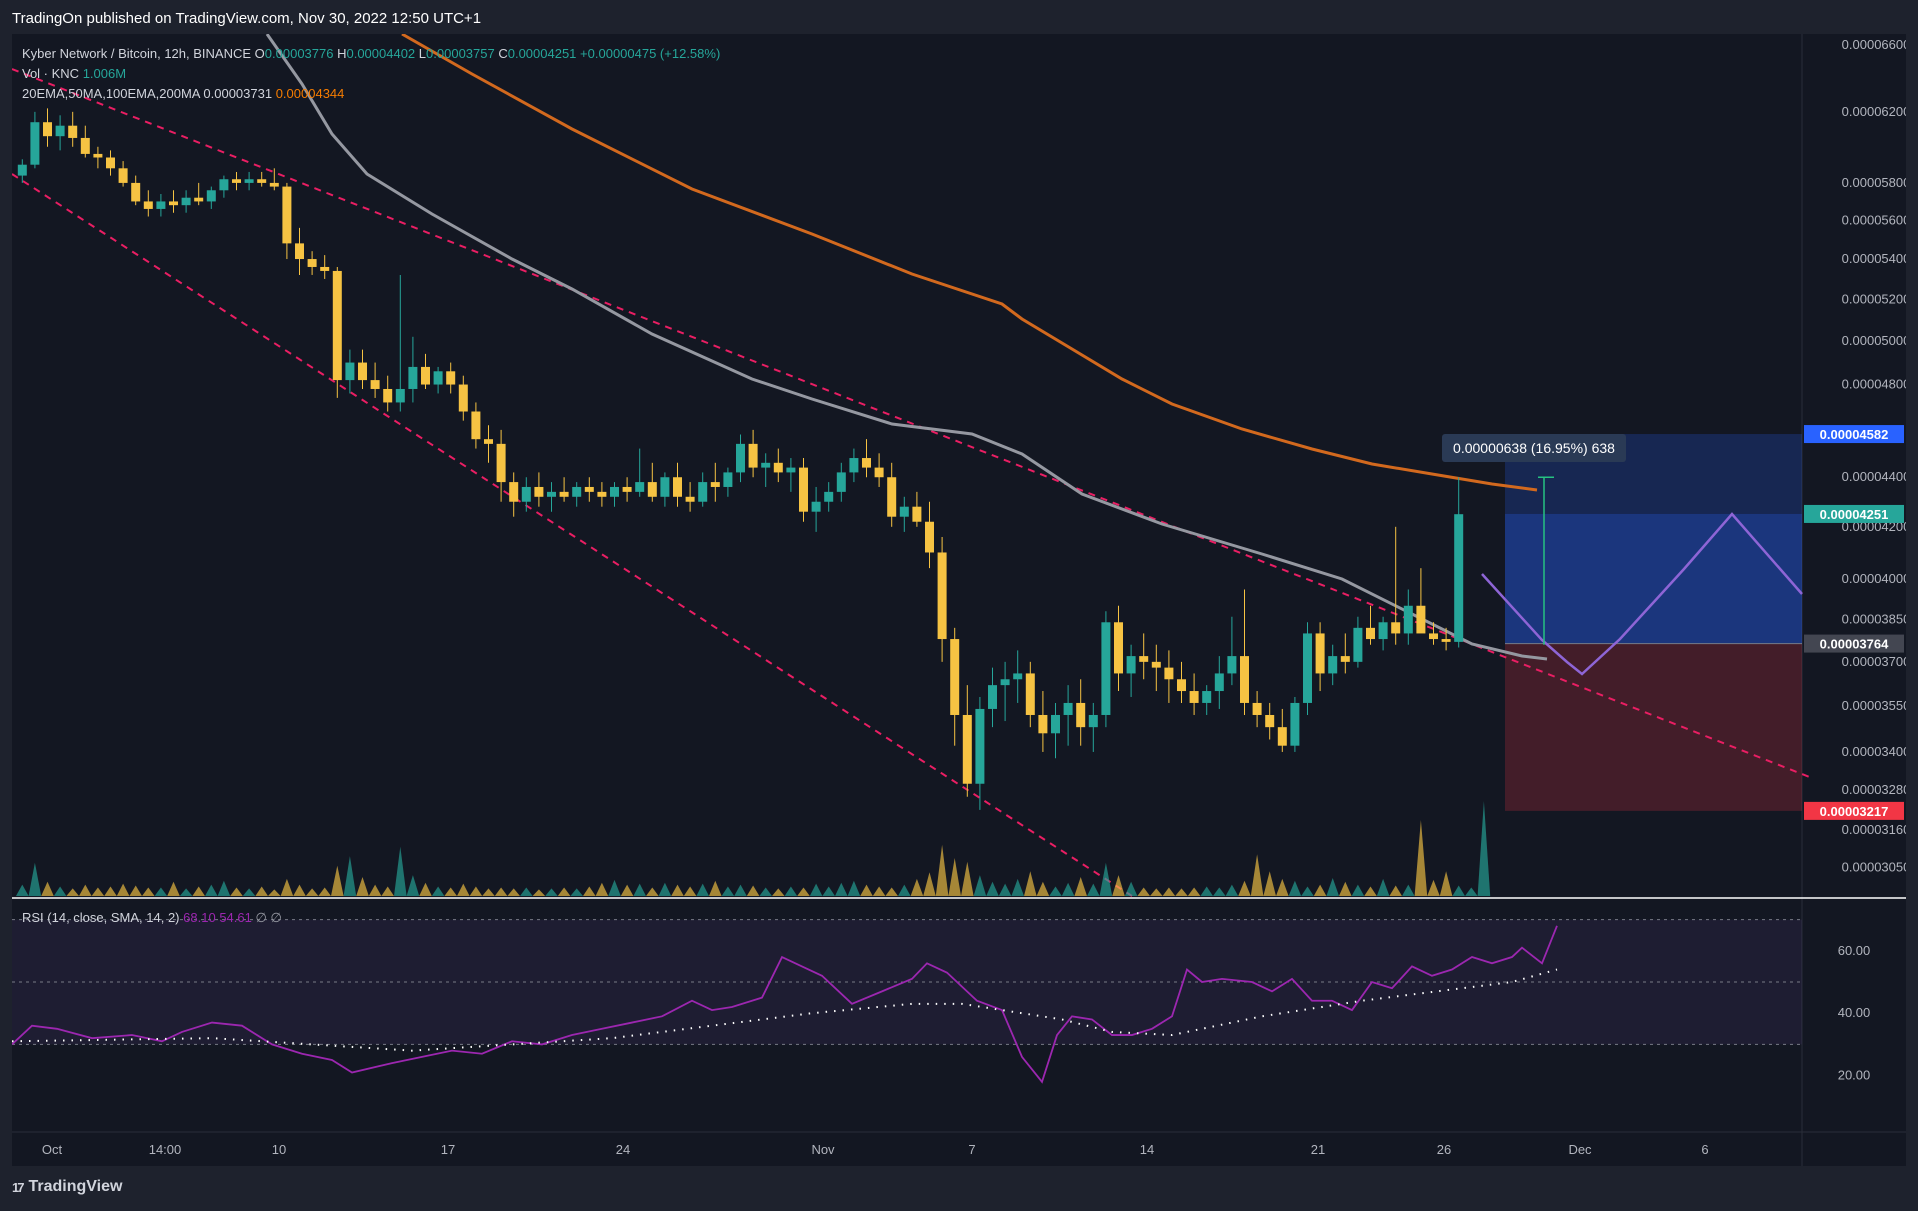  I want to click on x-tick-label: Oct, so click(52, 1149).